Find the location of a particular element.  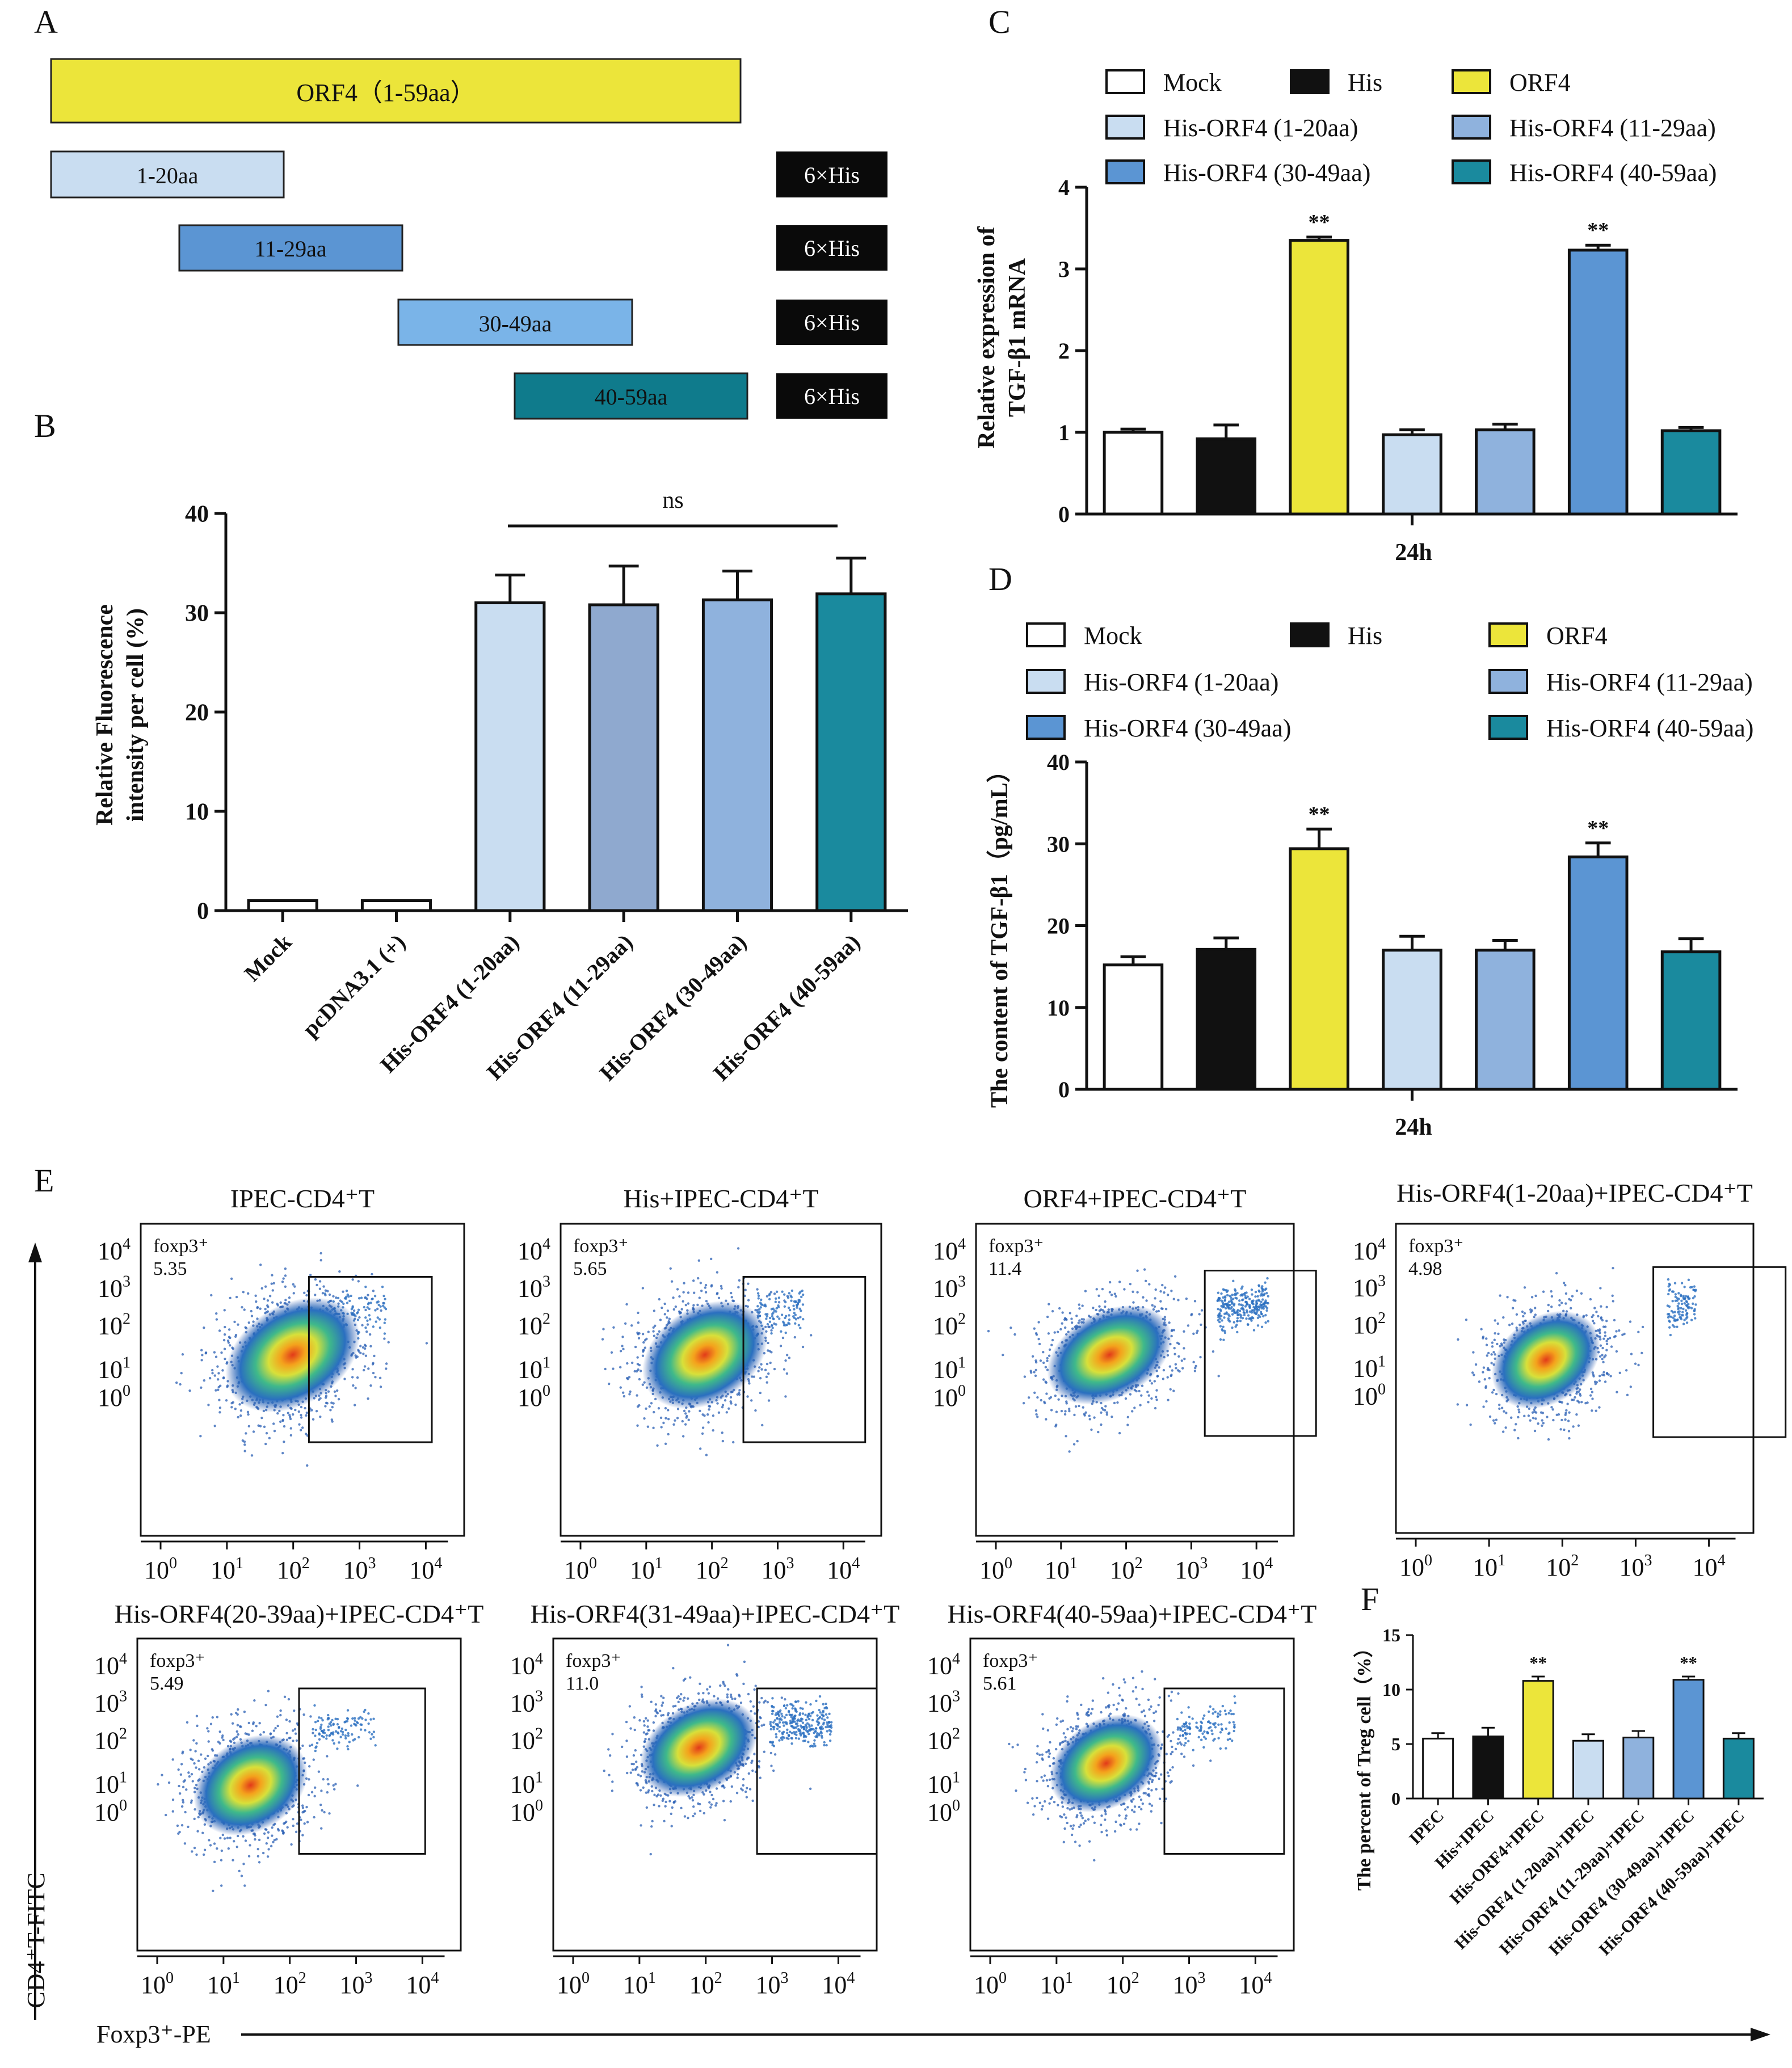

x-tick-label: 10⁰ is located at coordinates (581, 1569).